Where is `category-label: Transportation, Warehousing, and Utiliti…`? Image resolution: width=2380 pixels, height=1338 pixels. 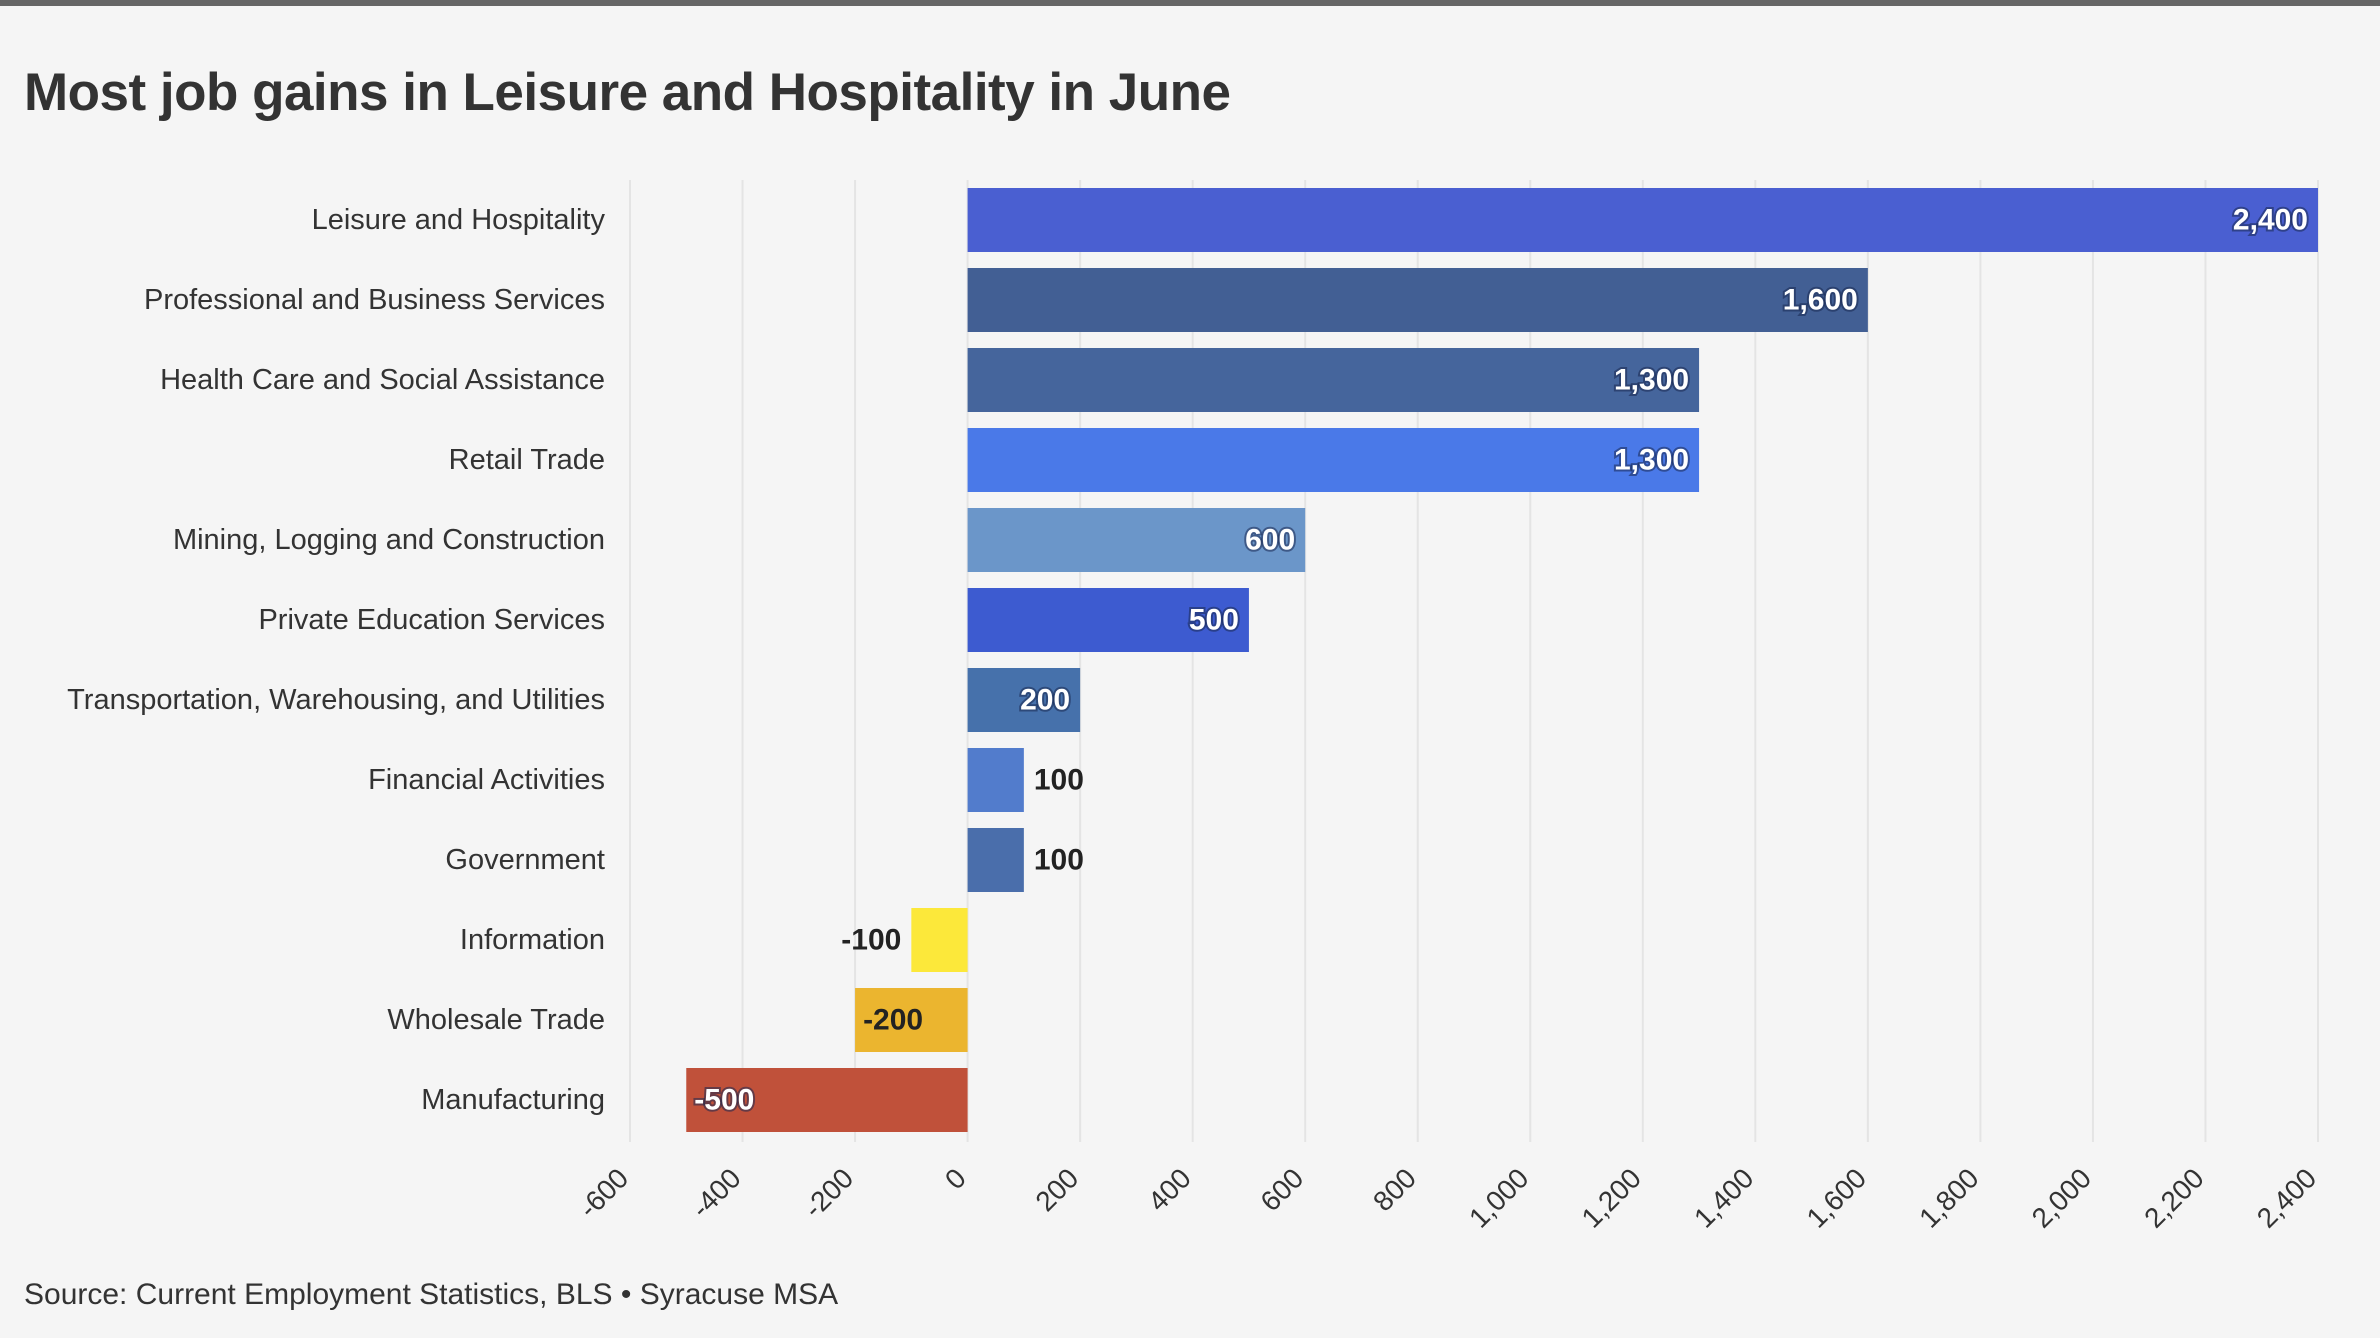
category-label: Transportation, Warehousing, and Utiliti… is located at coordinates (336, 700).